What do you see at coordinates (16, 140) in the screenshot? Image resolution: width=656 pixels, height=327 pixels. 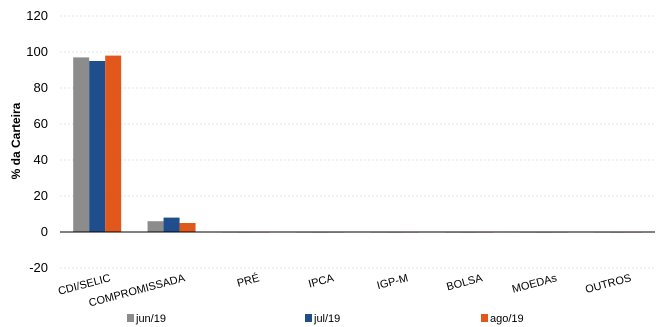 I see `y-axis-label: % da Carteira` at bounding box center [16, 140].